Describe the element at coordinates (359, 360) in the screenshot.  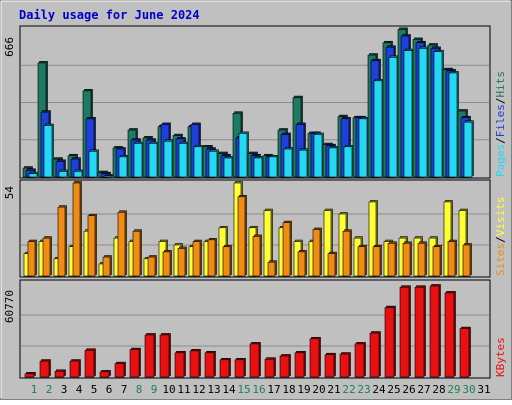
I see `bar-kbytes-day-23-face` at that location.